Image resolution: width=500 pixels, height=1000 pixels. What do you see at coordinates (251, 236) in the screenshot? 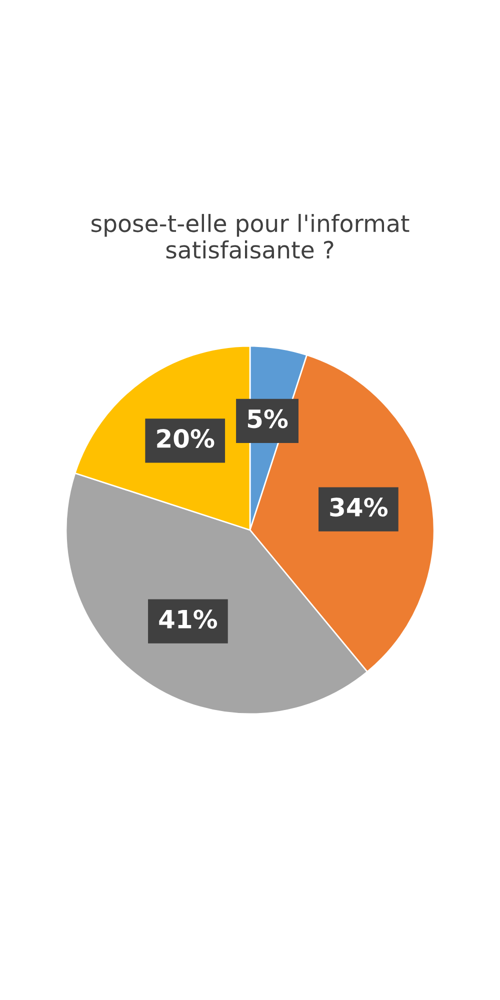
I see `chart-title: spose-t-elle pour l'informat satisfaisante ?` at bounding box center [251, 236].